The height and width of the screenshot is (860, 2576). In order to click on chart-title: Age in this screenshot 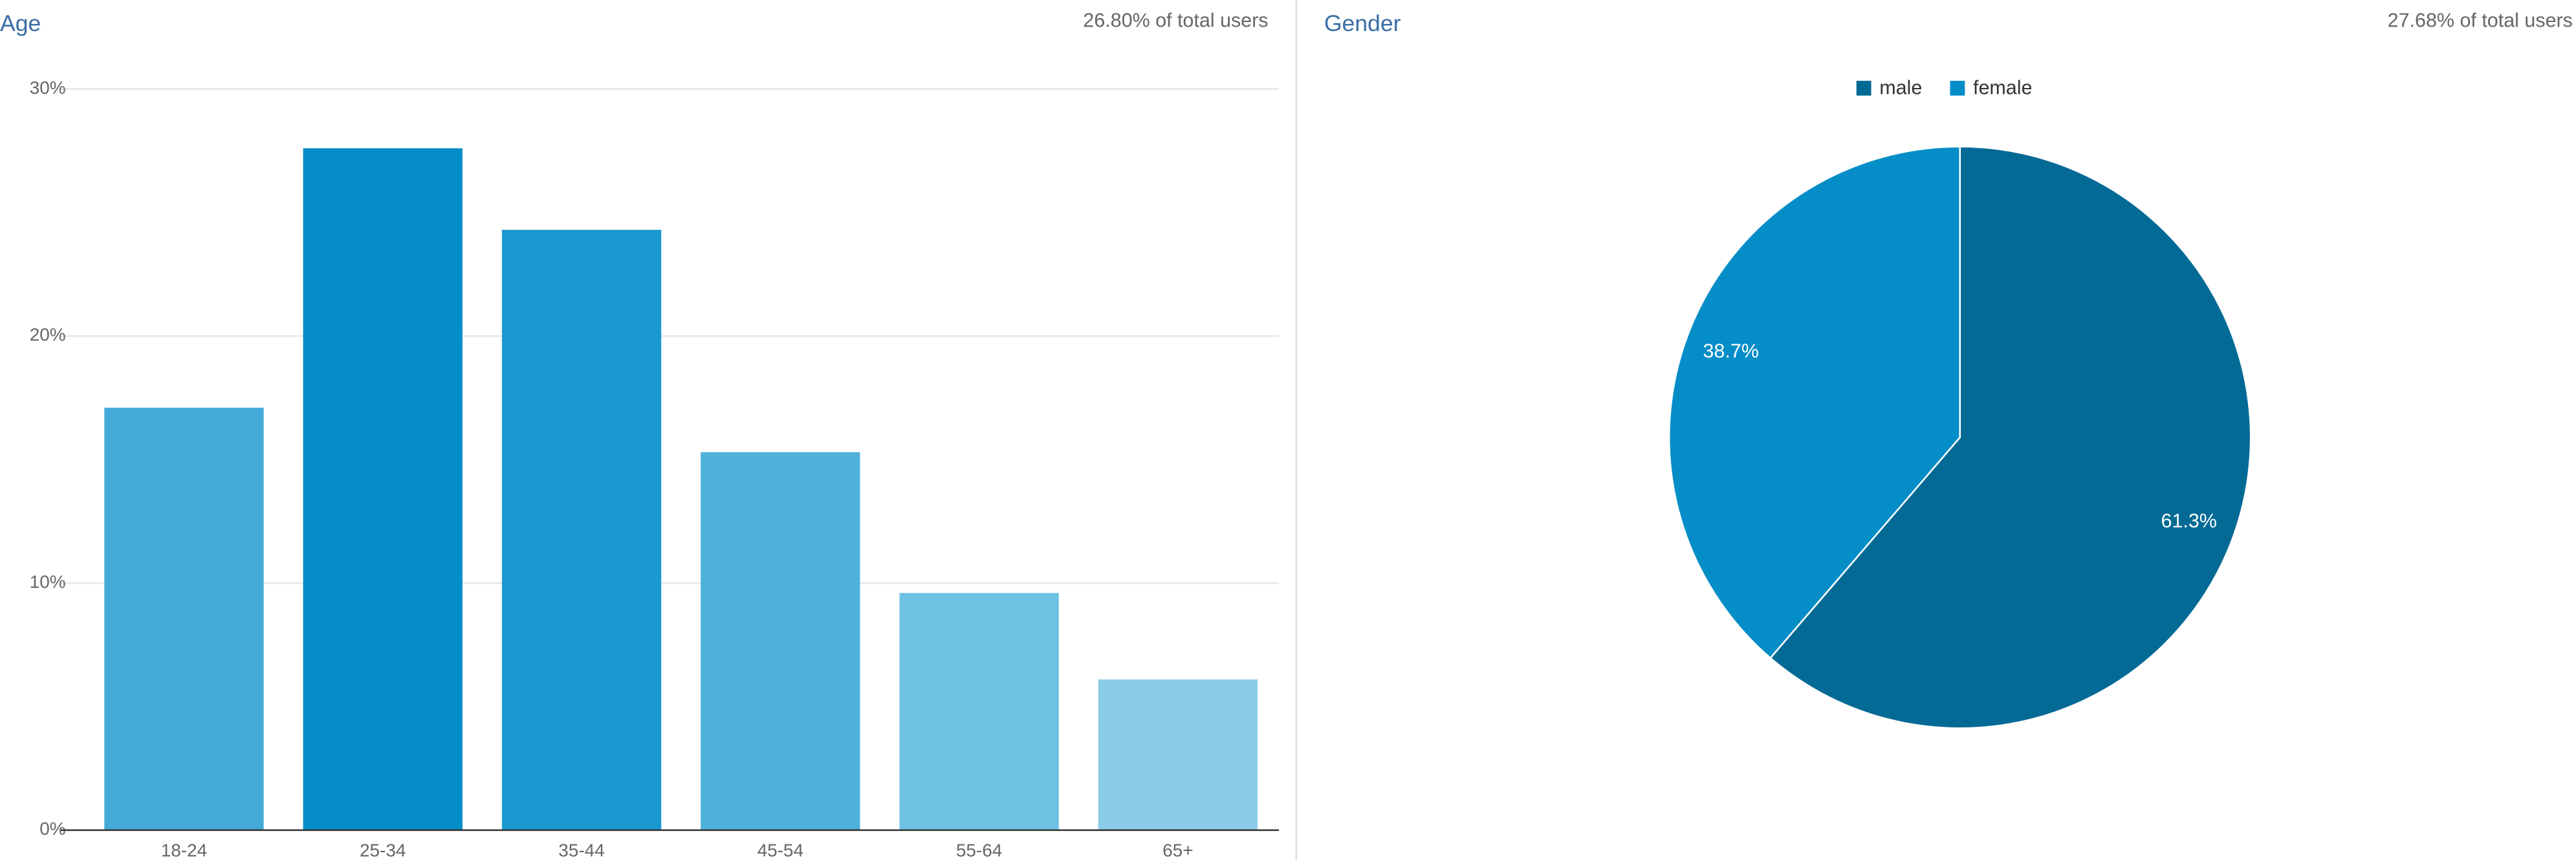, I will do `click(20, 23)`.